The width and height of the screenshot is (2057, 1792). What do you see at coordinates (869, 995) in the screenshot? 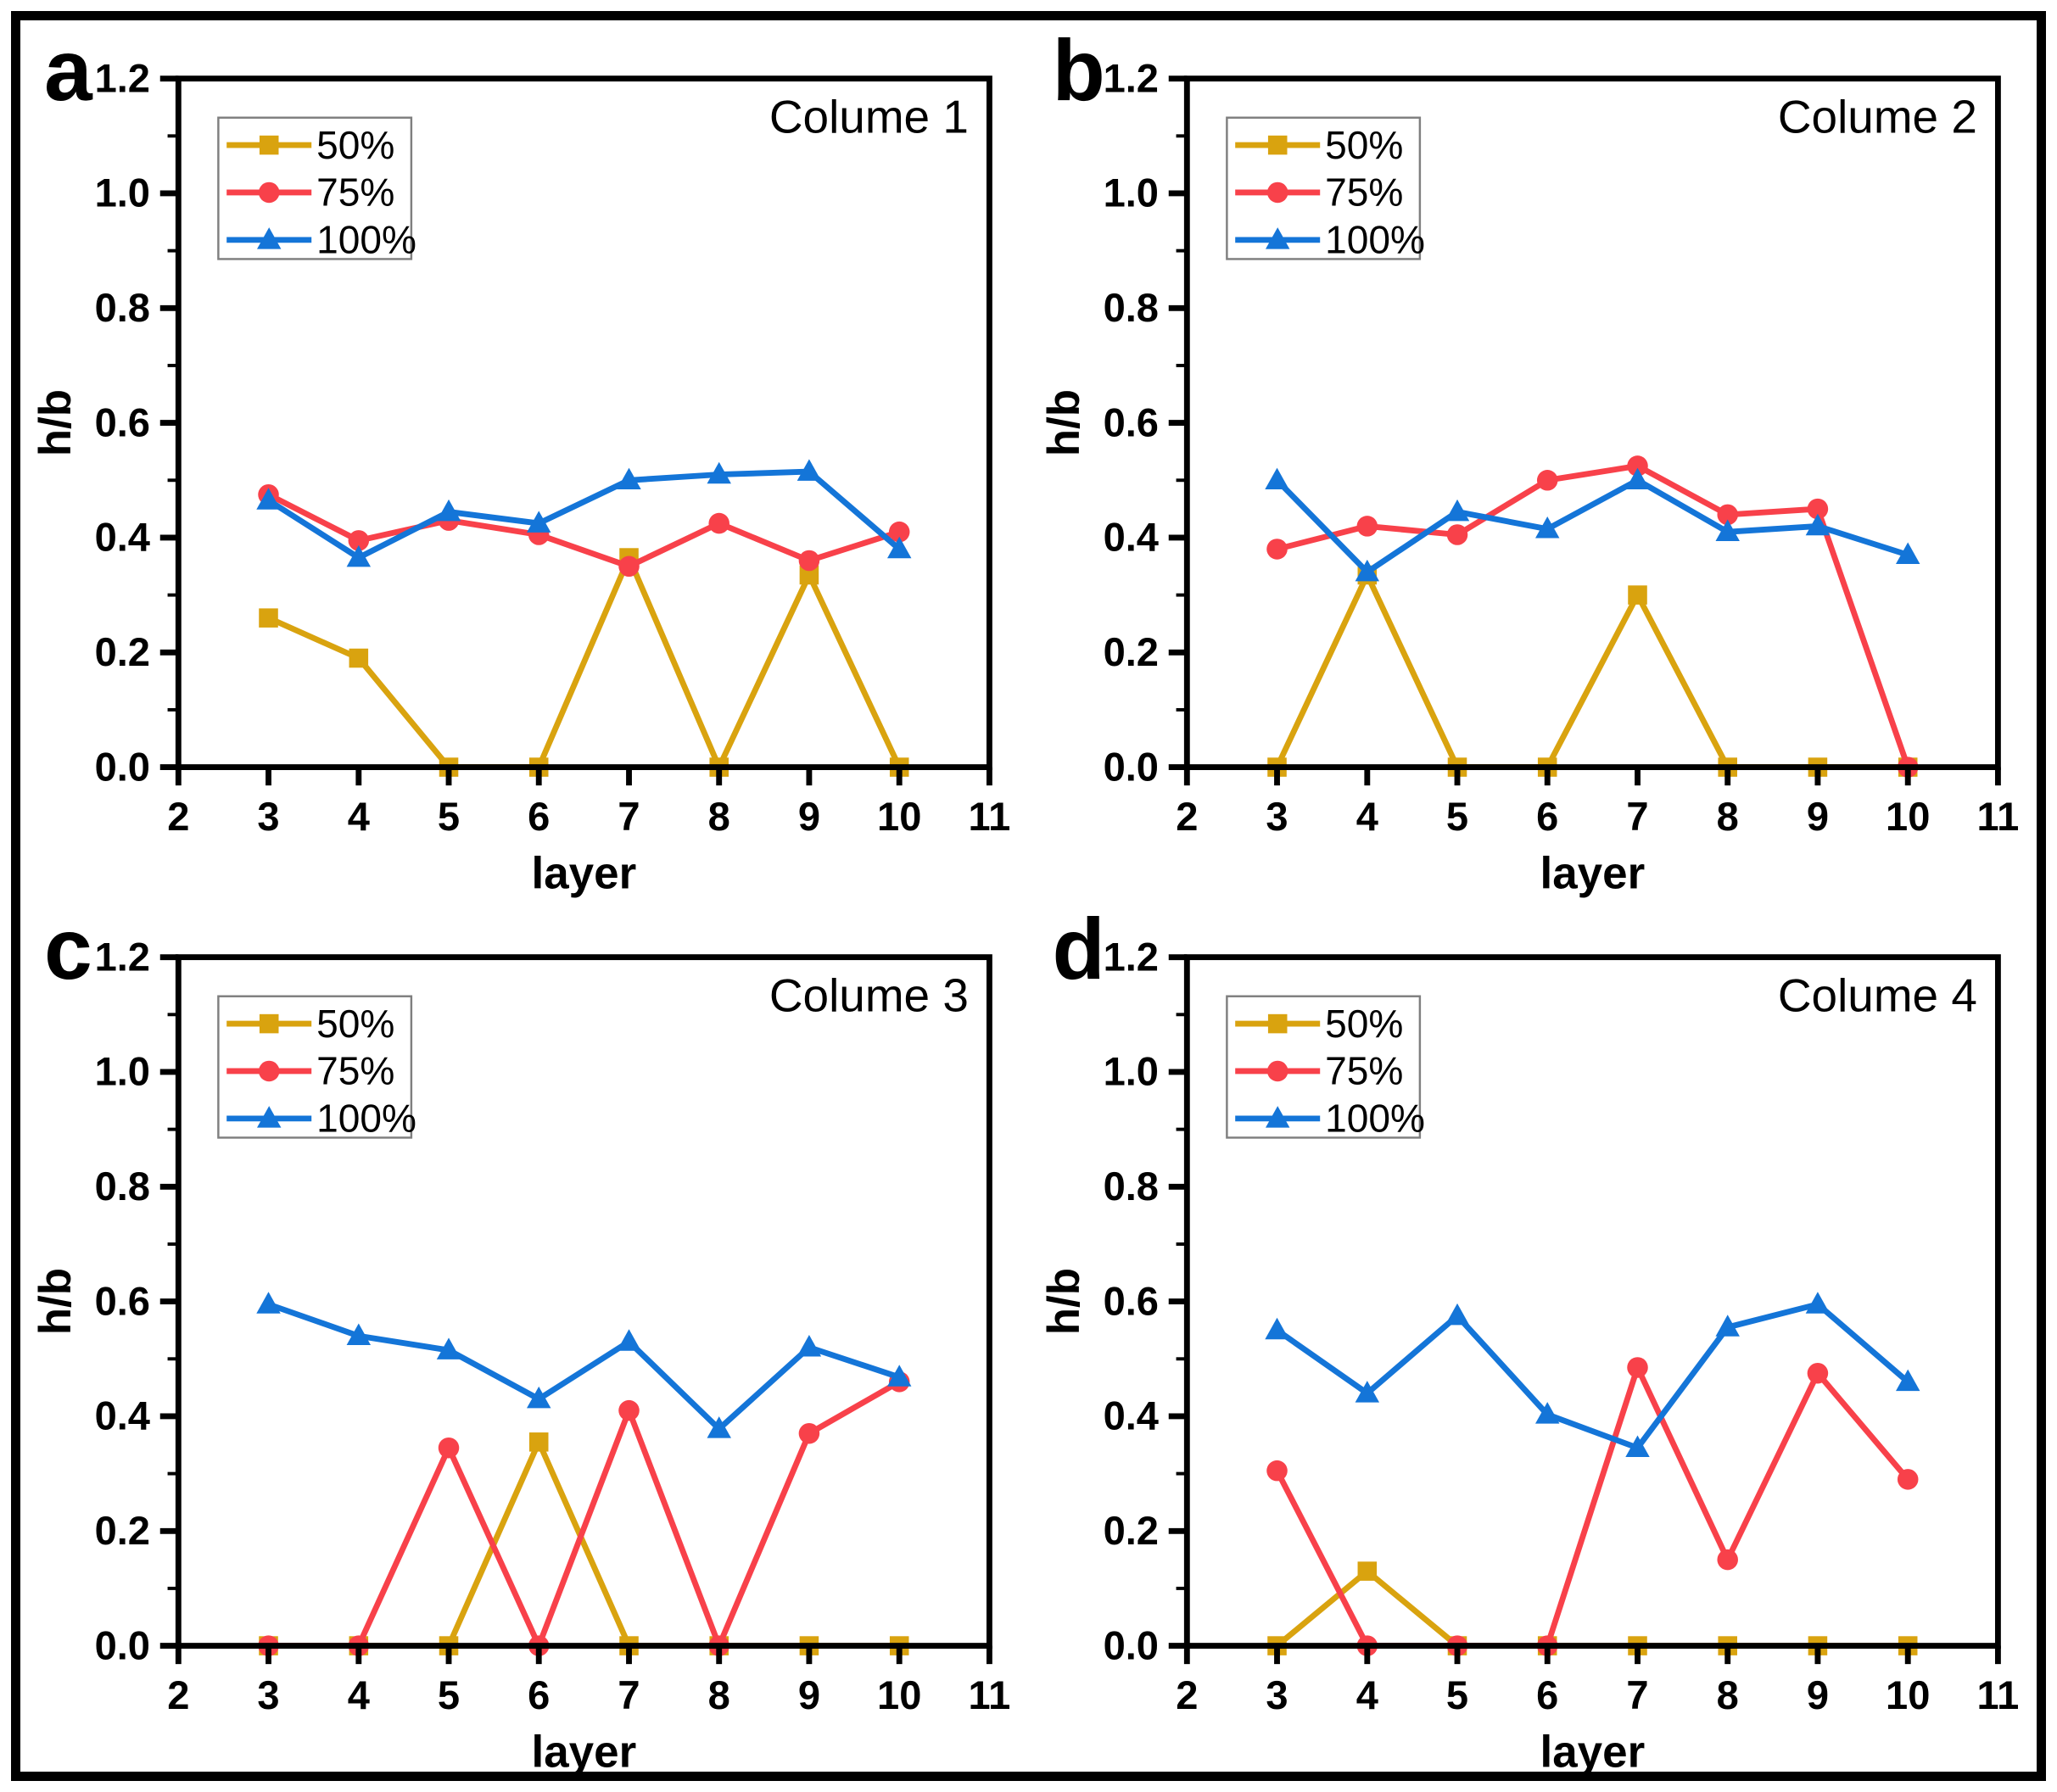
I see `panel-title: Colume 3` at bounding box center [869, 995].